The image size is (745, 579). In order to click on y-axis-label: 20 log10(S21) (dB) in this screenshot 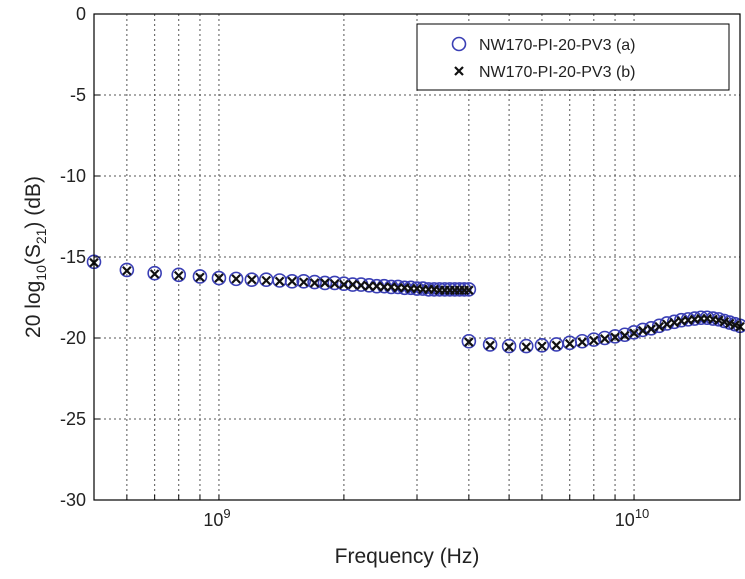, I will do `click(35, 257)`.